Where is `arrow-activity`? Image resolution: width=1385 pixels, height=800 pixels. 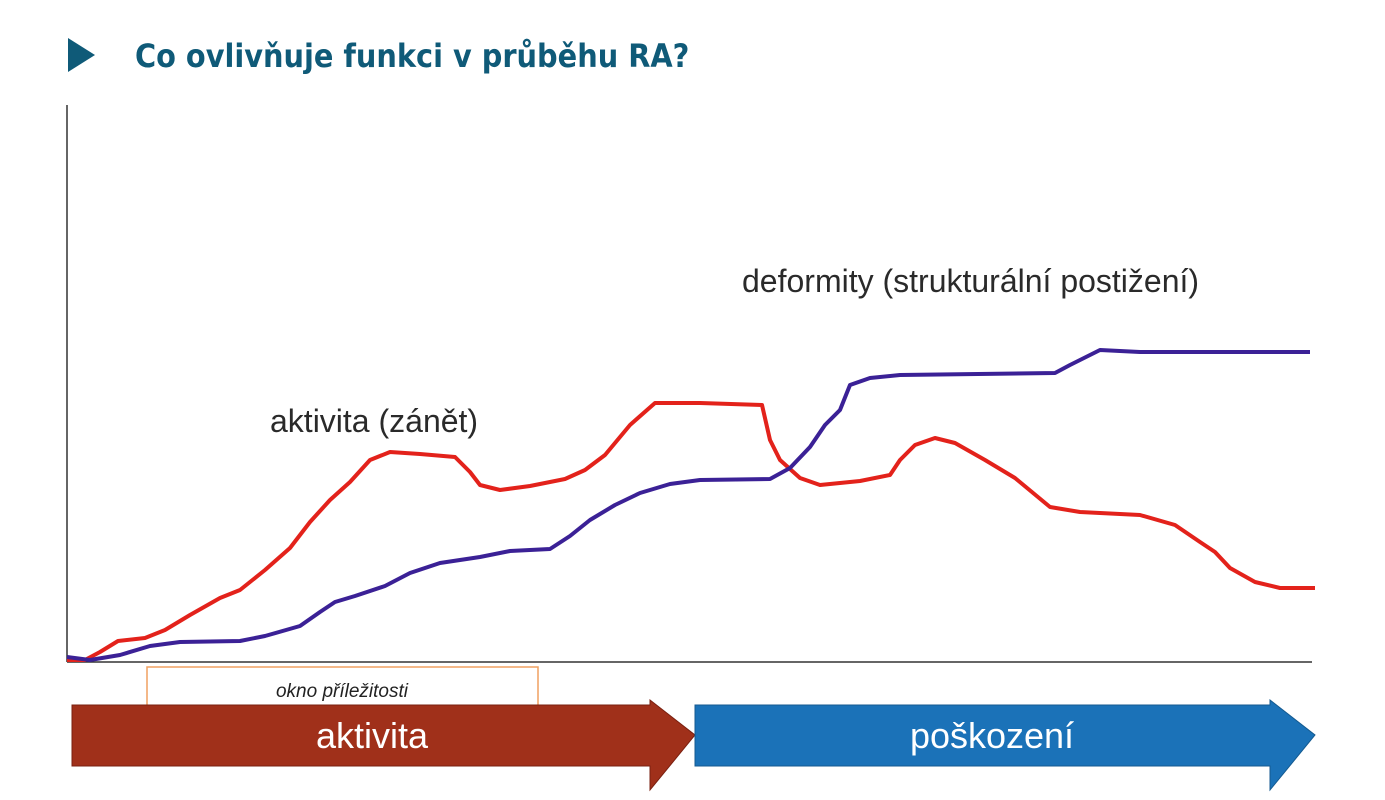
arrow-activity is located at coordinates (383, 745).